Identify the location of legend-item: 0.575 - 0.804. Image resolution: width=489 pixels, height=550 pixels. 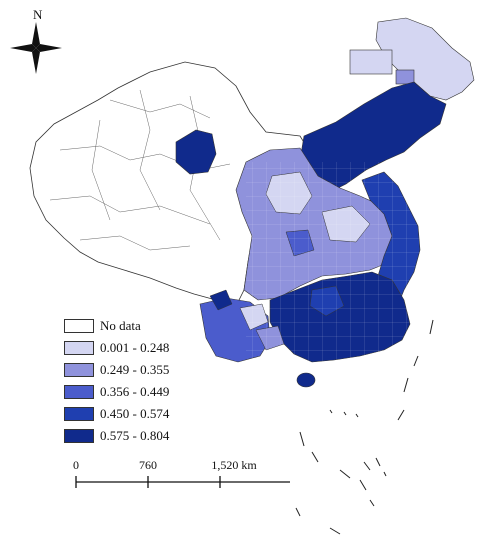
(116, 436).